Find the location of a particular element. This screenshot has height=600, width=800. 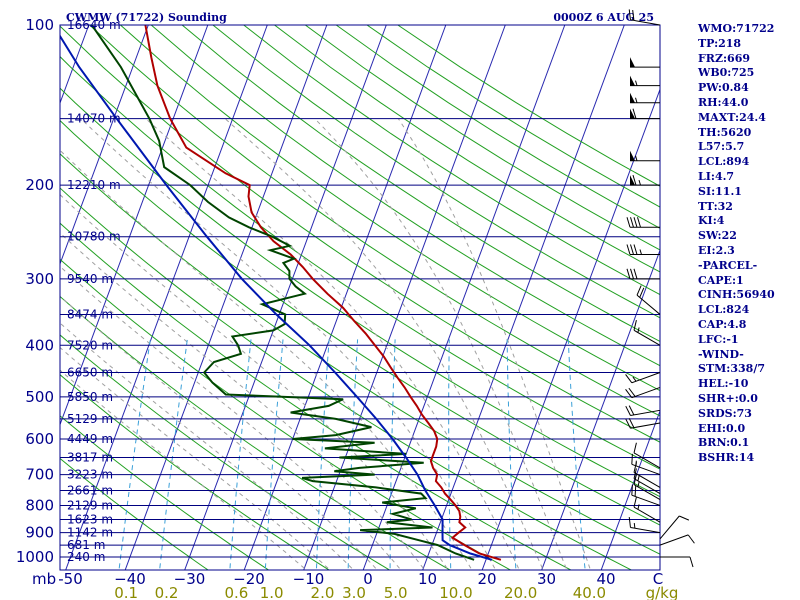

pressure-tick-label: 300 is located at coordinates (39, 279).